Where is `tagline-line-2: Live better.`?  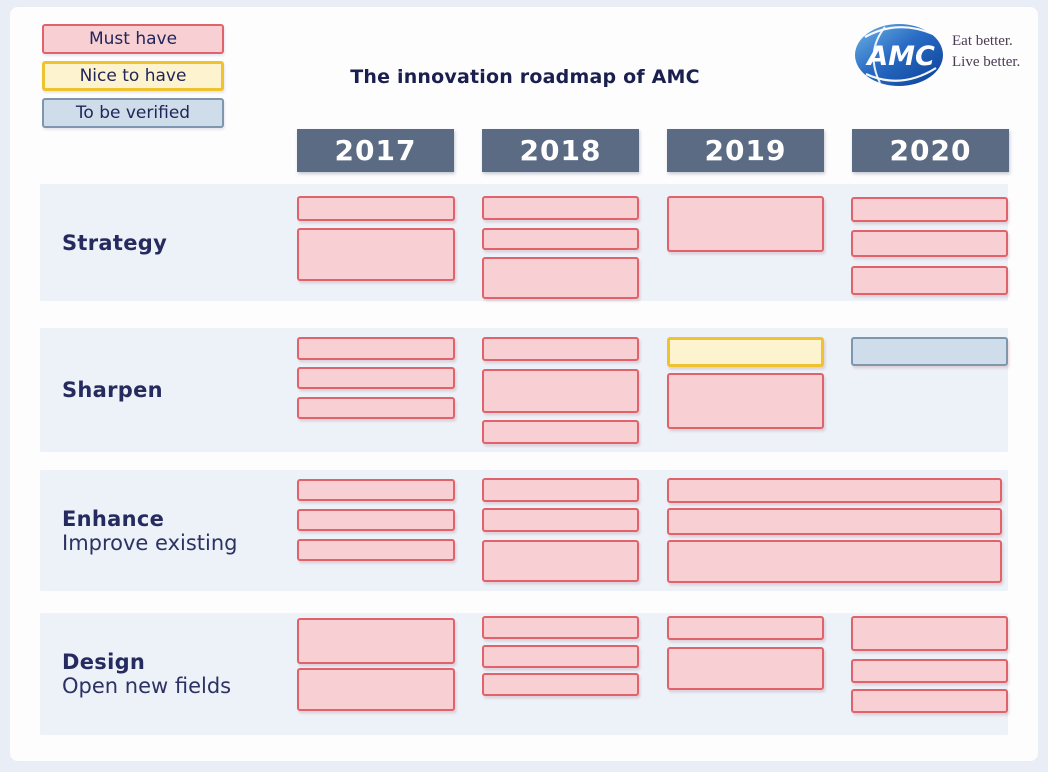 tagline-line-2: Live better. is located at coordinates (986, 62).